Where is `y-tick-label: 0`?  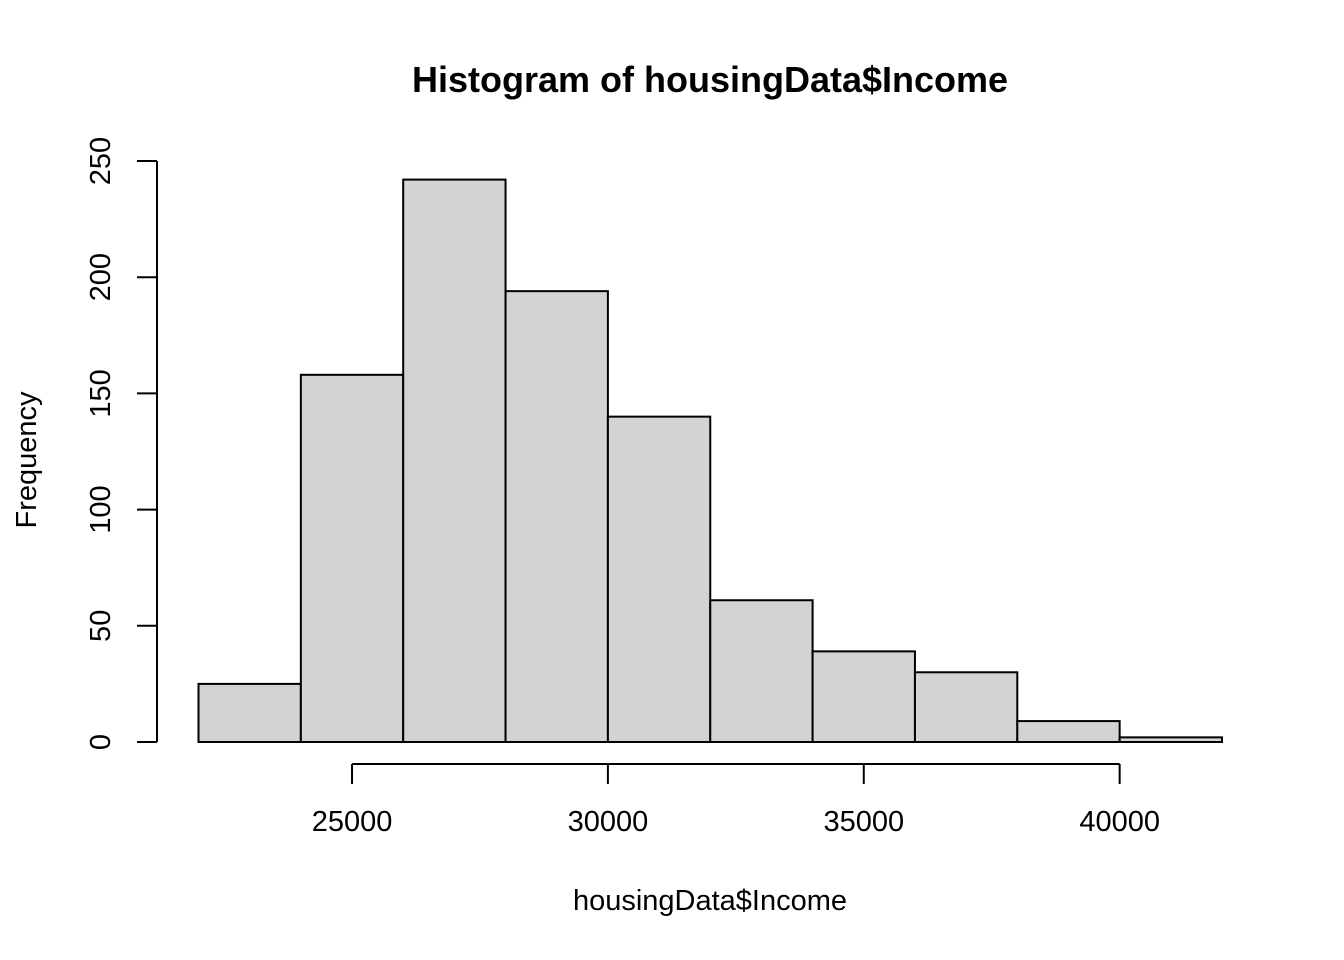
y-tick-label: 0 is located at coordinates (101, 742).